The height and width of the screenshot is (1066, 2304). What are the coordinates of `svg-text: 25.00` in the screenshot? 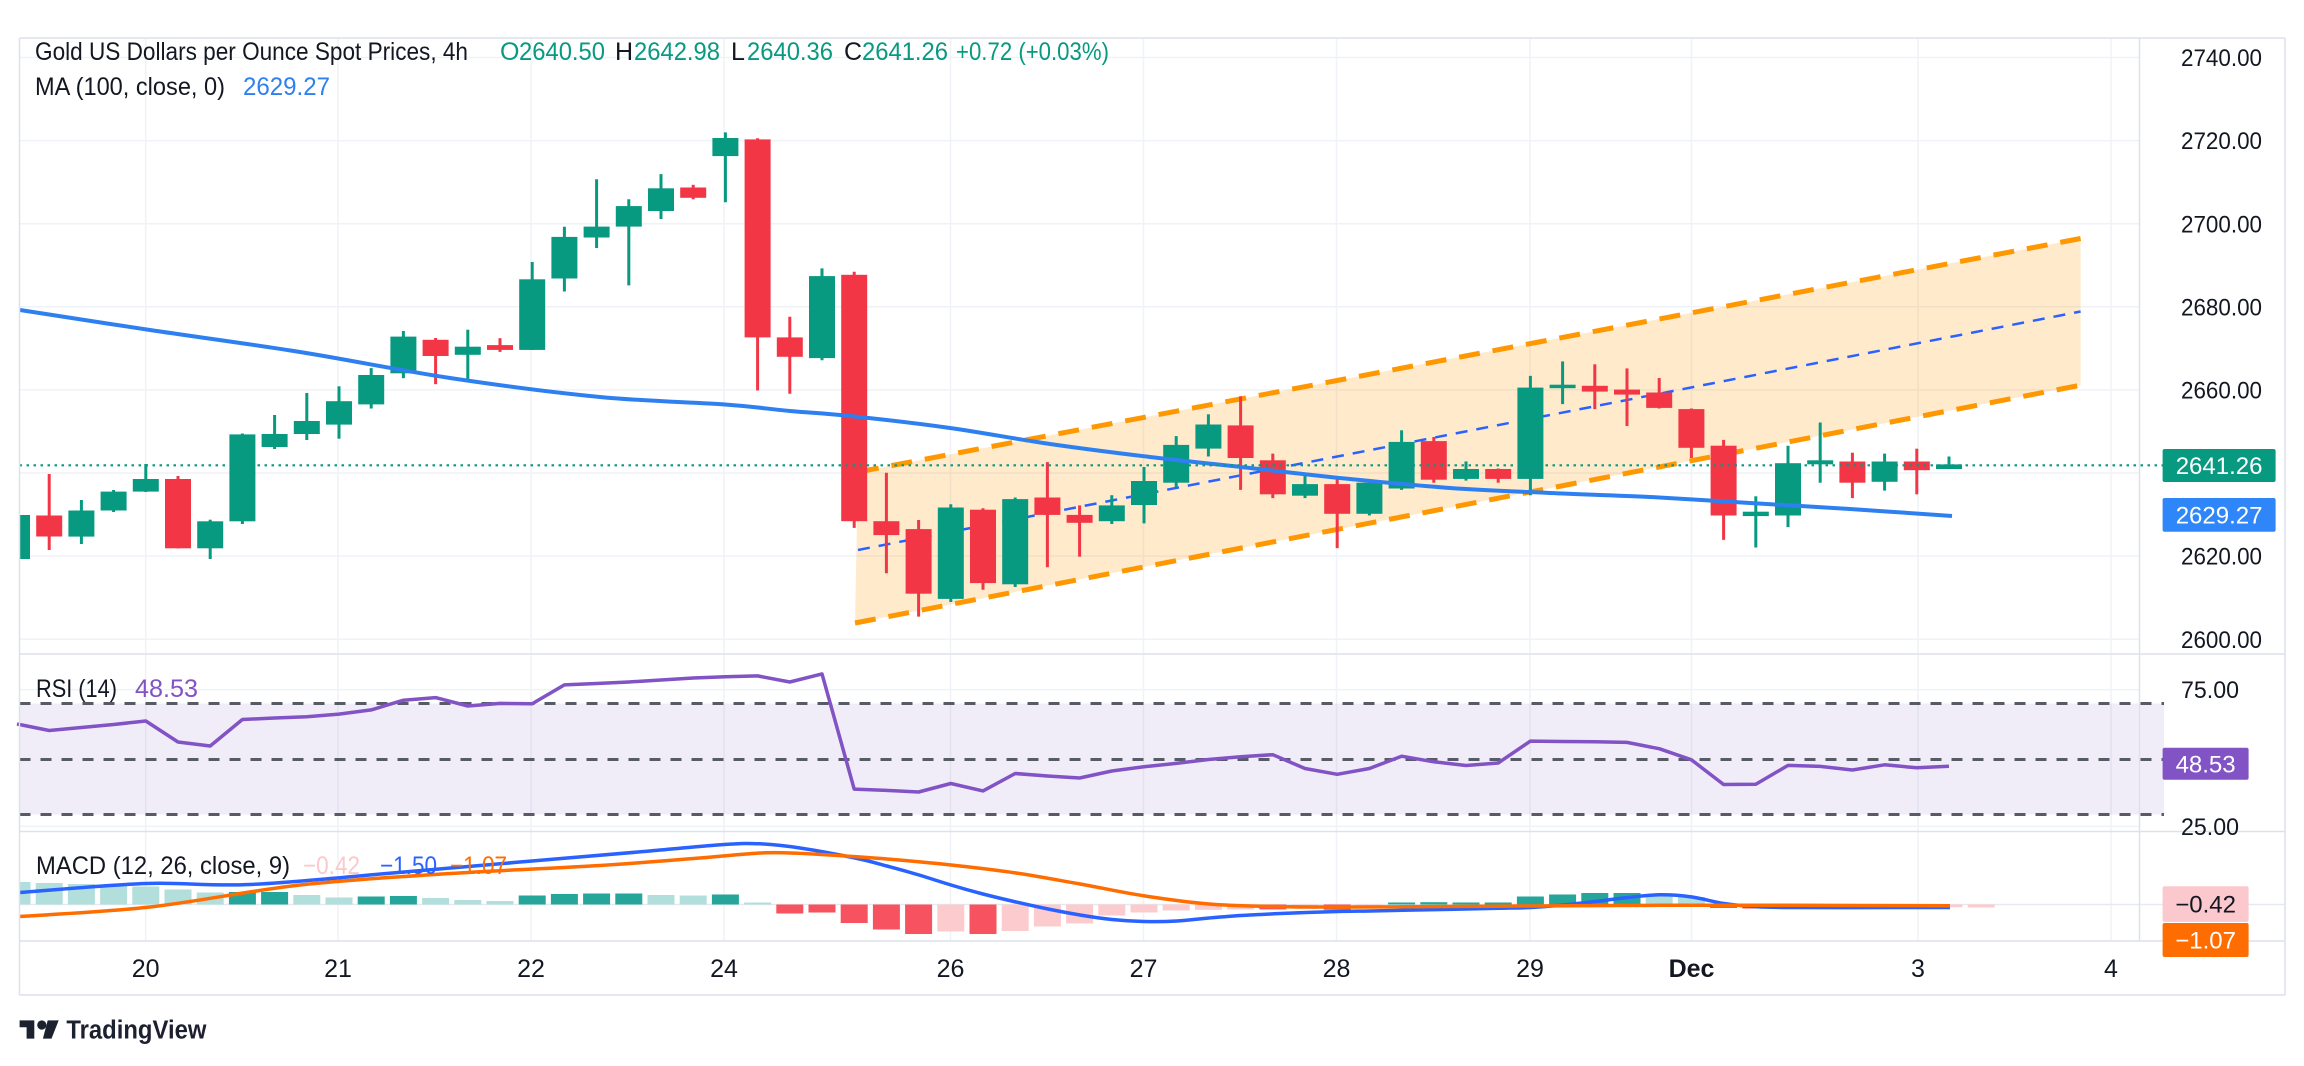 It's located at (2210, 827).